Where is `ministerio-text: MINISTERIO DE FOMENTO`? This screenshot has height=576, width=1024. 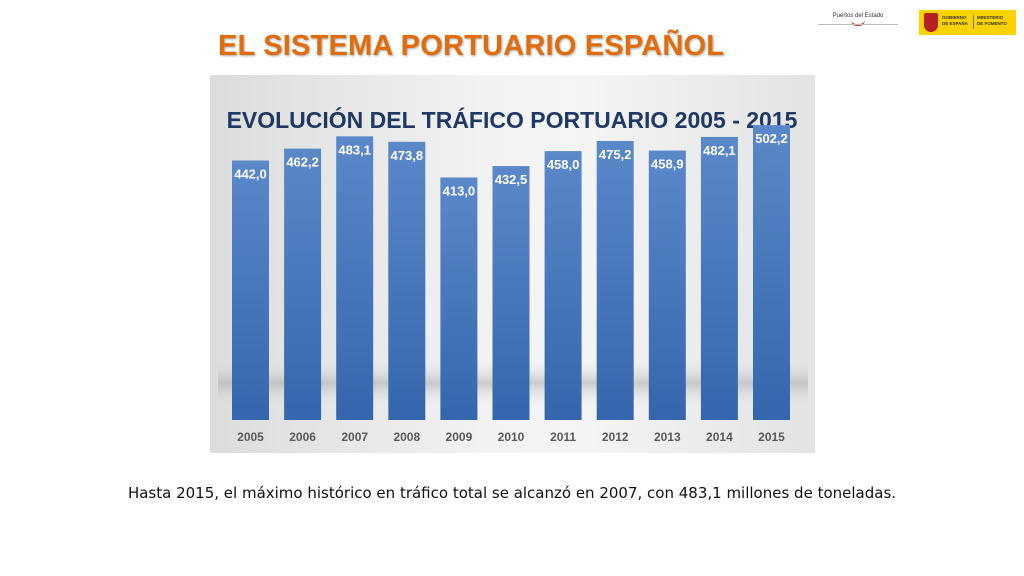 ministerio-text: MINISTERIO DE FOMENTO is located at coordinates (992, 21).